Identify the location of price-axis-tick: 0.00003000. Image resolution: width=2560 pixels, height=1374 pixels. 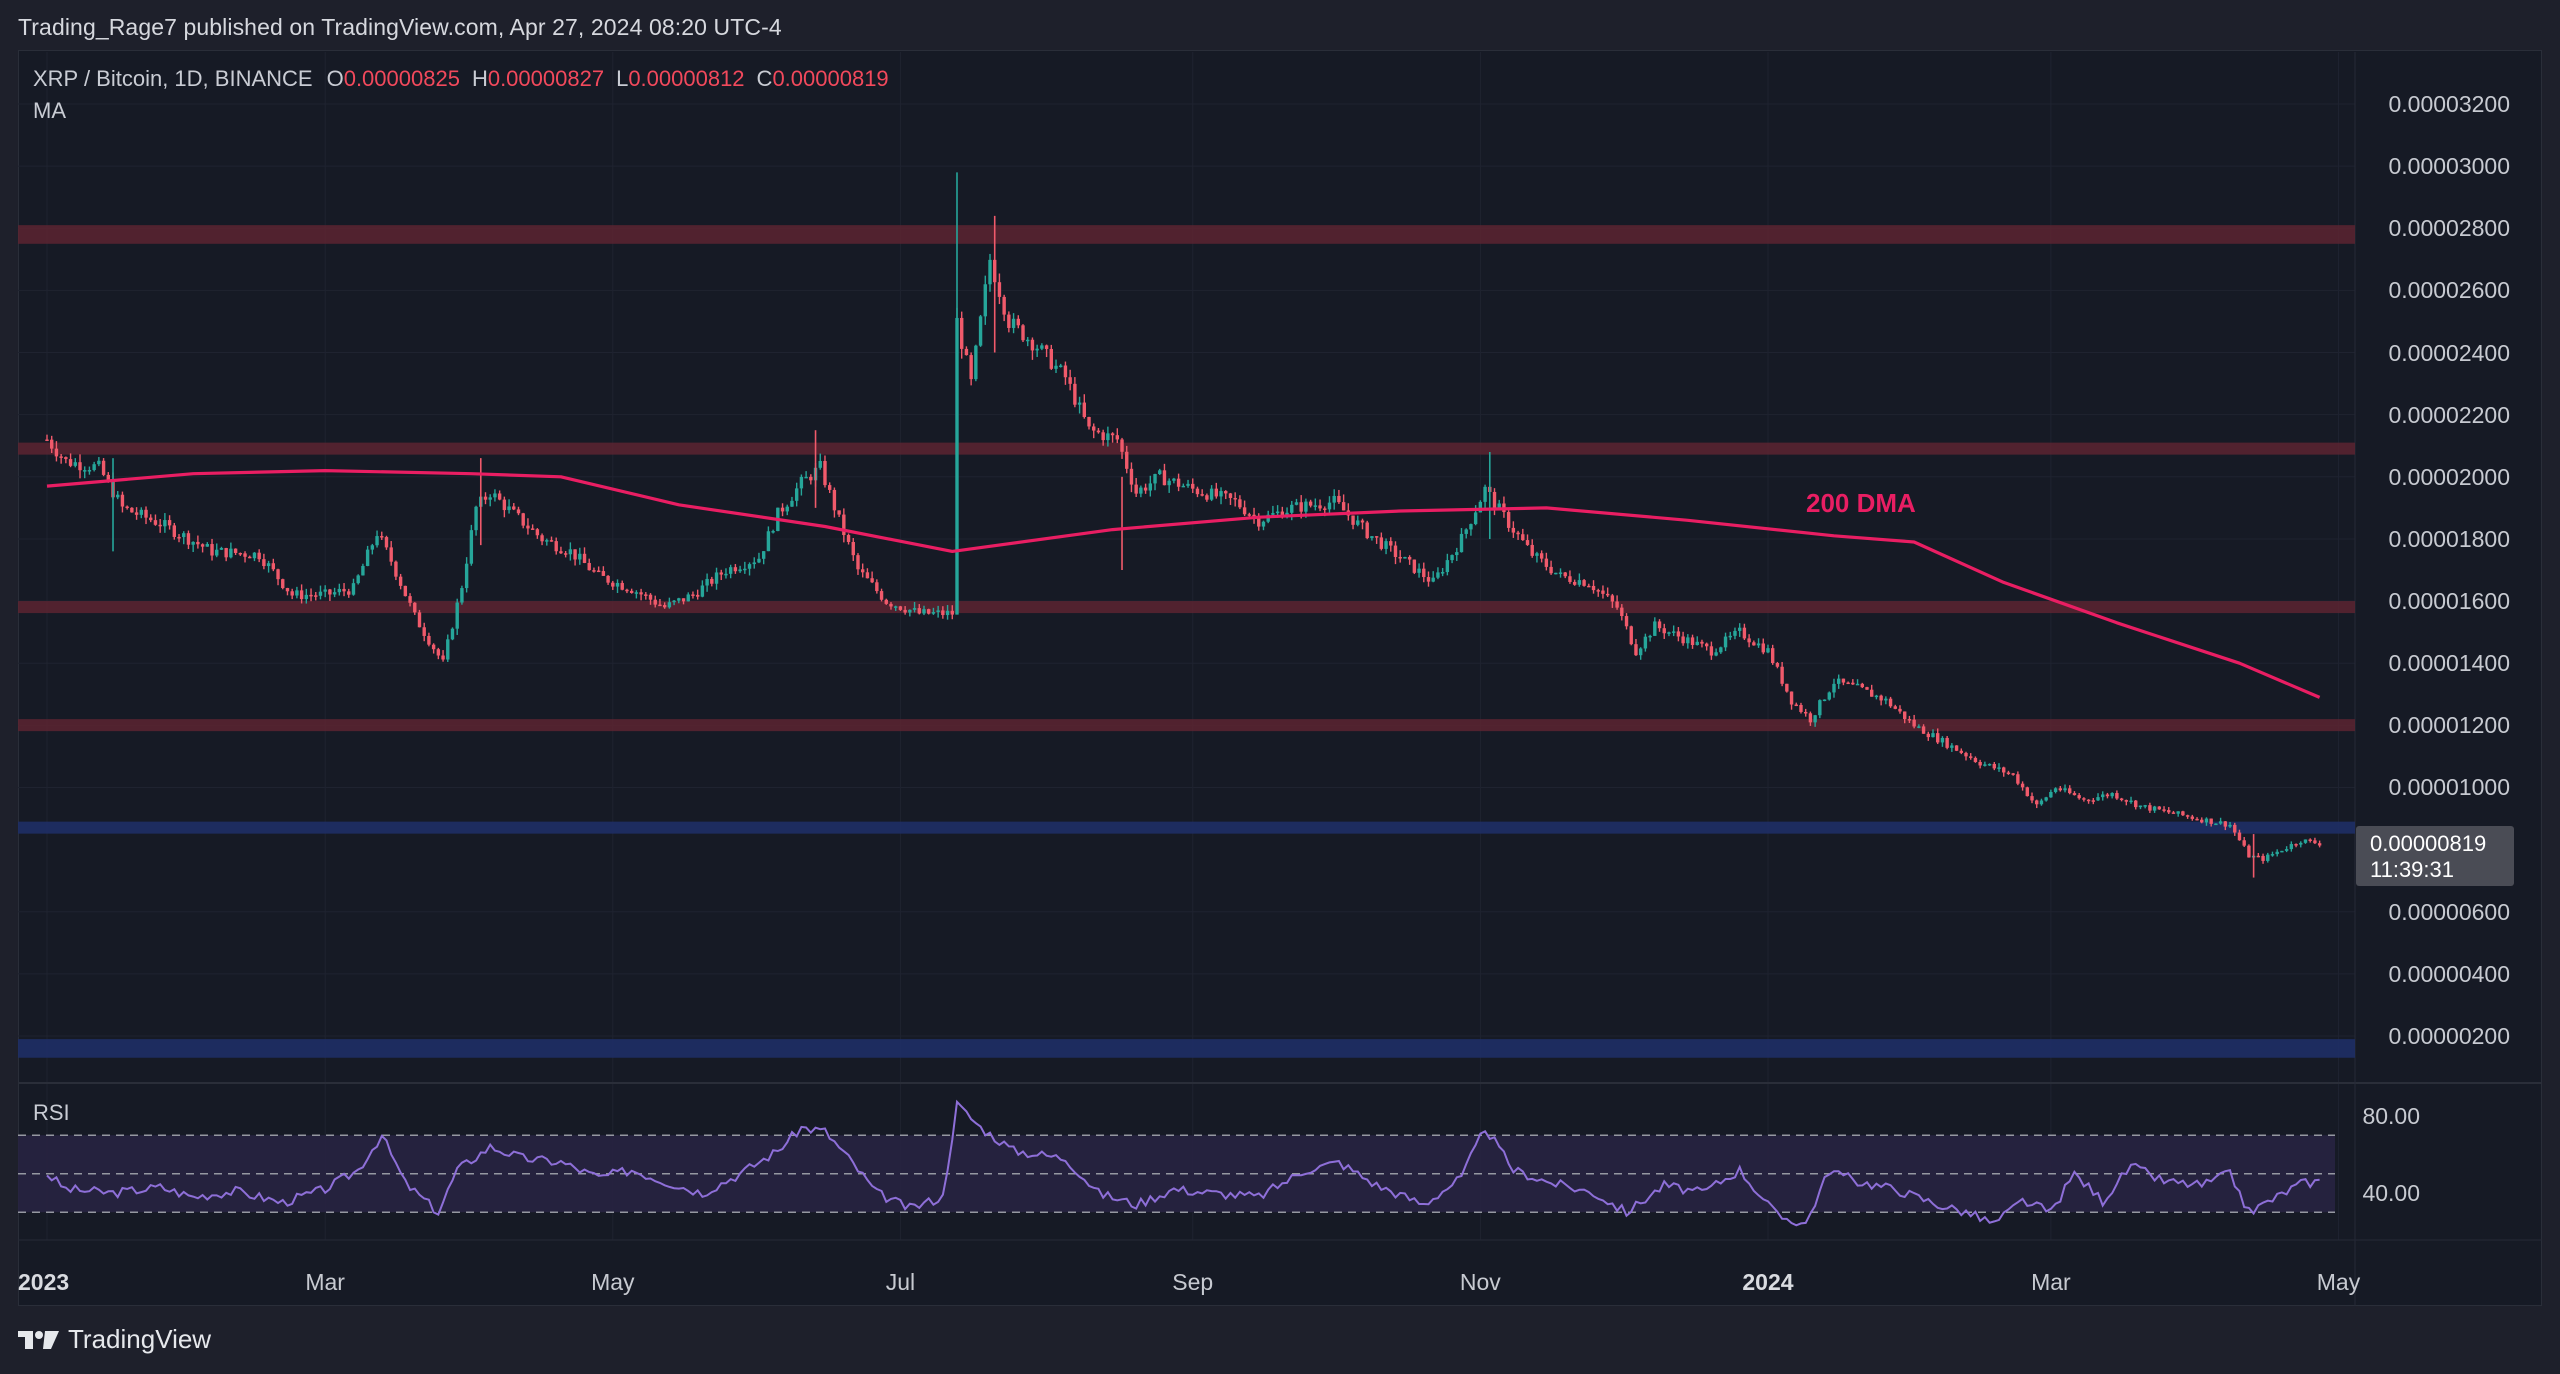
(2449, 166).